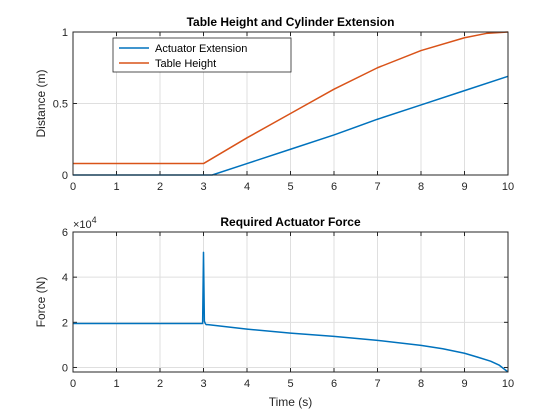  What do you see at coordinates (291, 22) in the screenshot?
I see `chart-title: Table Height and Cylinder Extension` at bounding box center [291, 22].